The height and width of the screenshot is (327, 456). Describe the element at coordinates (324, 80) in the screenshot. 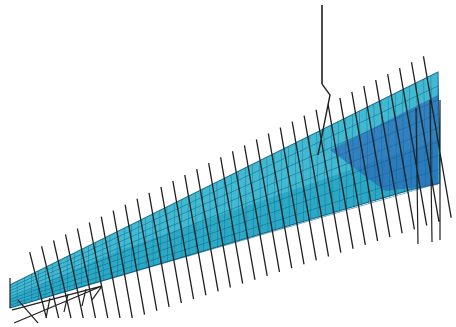

I see `vertical-strut` at that location.